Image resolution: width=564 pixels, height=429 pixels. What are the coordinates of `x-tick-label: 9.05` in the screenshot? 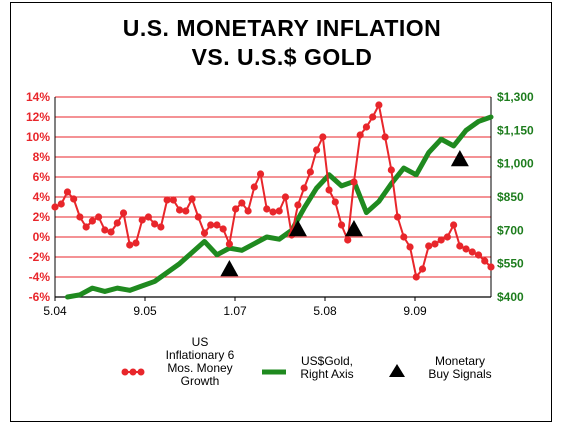 It's located at (145, 311).